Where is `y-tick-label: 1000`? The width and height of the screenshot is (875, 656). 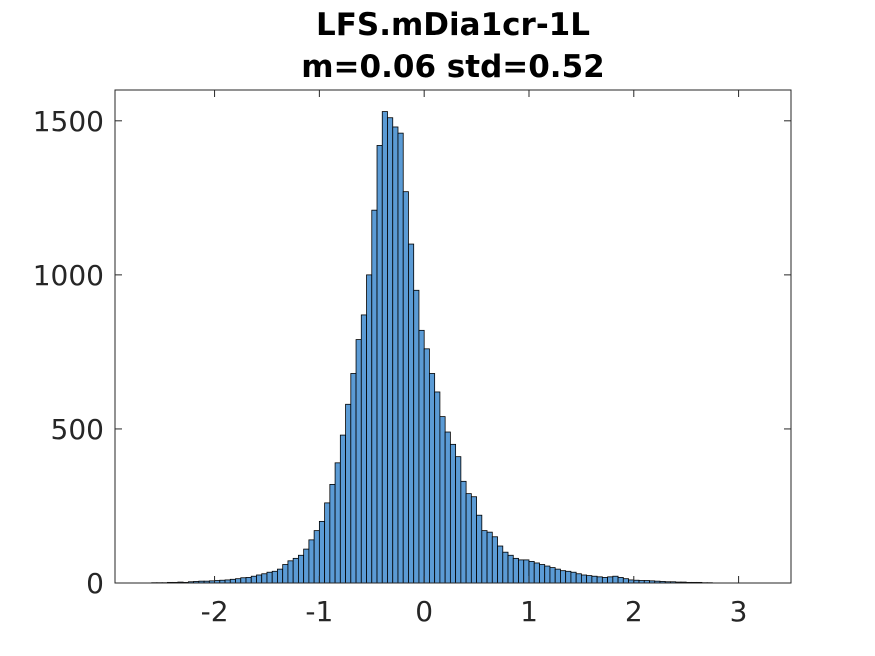 y-tick-label: 1000 is located at coordinates (68, 275).